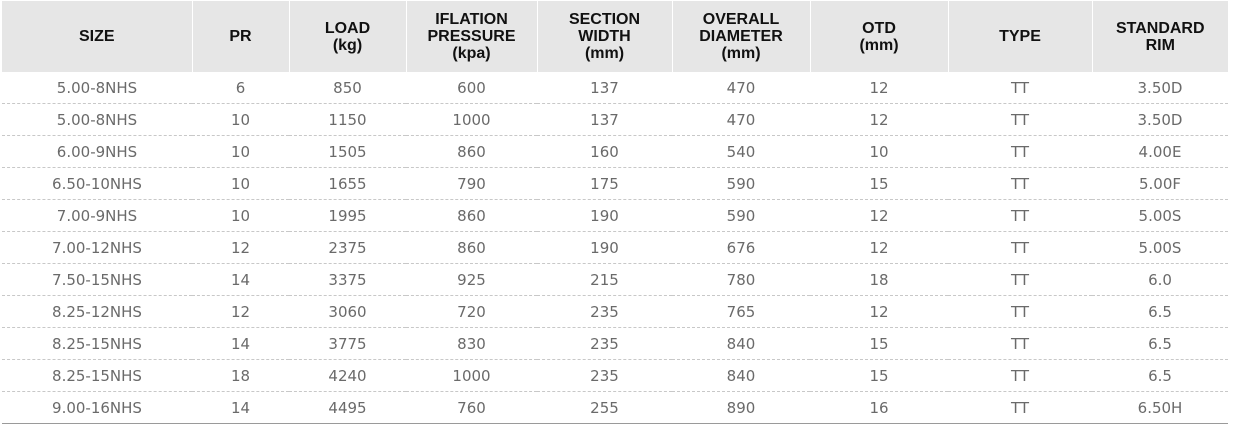 The height and width of the screenshot is (424, 1243). Describe the element at coordinates (347, 119) in the screenshot. I see `cell-load: 1150` at that location.